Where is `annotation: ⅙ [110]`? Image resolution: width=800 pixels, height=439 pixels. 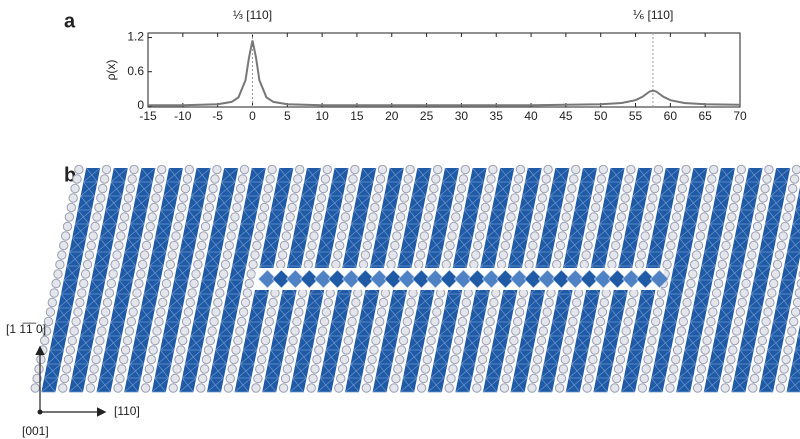 annotation: ⅙ [110] is located at coordinates (653, 15).